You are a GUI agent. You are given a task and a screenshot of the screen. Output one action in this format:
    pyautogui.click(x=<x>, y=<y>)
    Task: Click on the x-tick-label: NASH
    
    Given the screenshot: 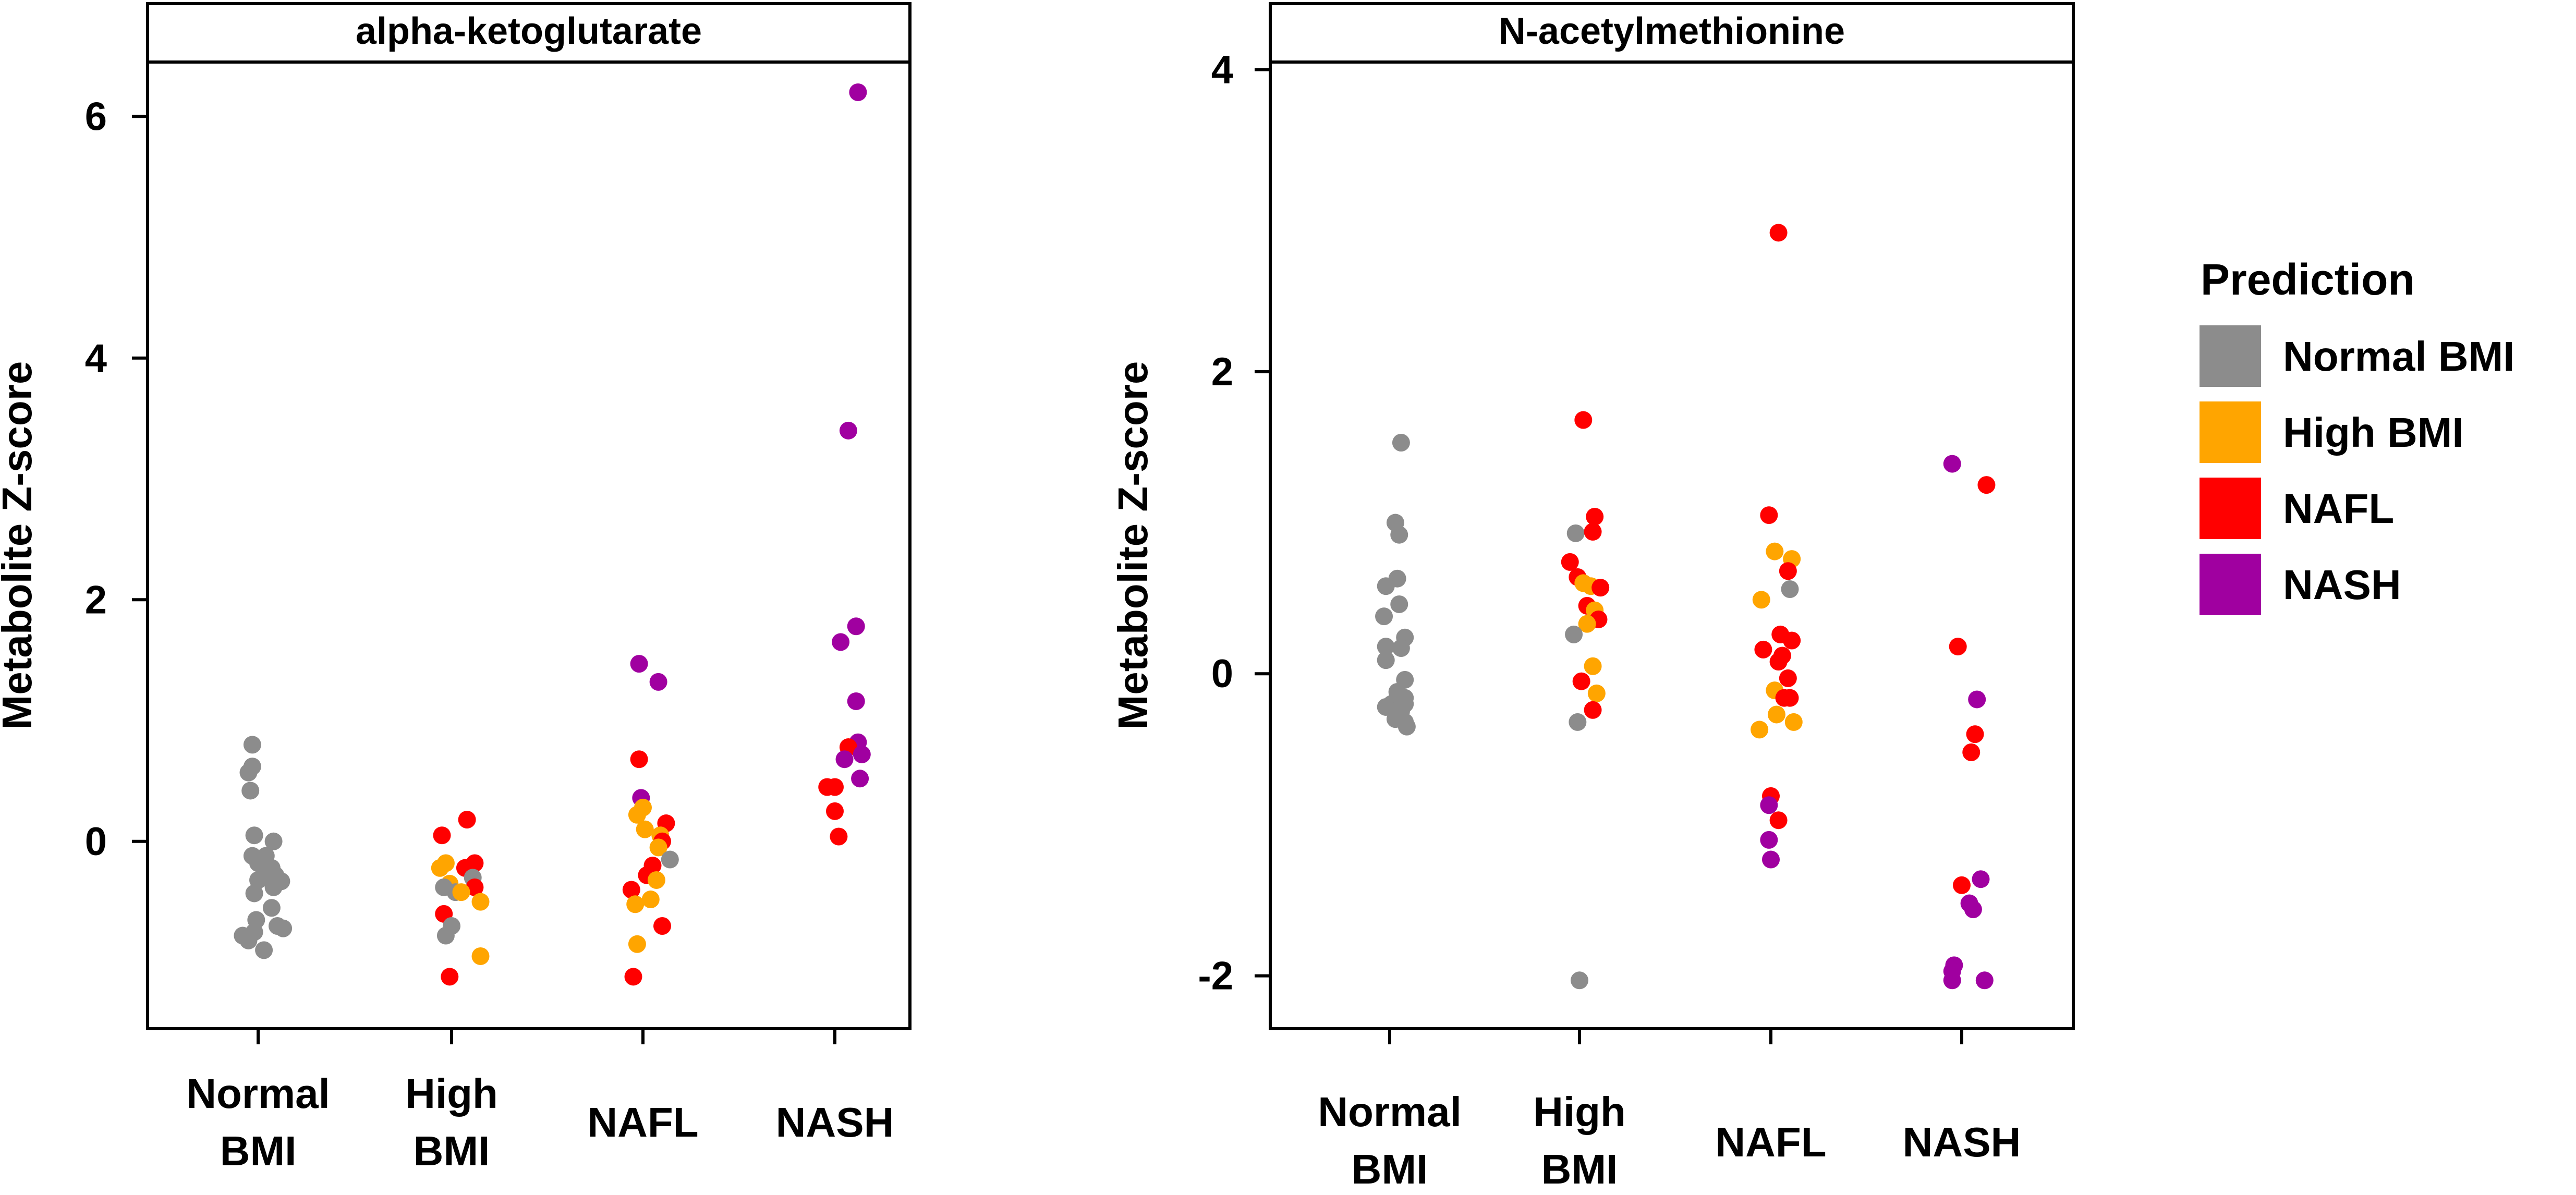 What is the action you would take?
    pyautogui.click(x=835, y=1122)
    